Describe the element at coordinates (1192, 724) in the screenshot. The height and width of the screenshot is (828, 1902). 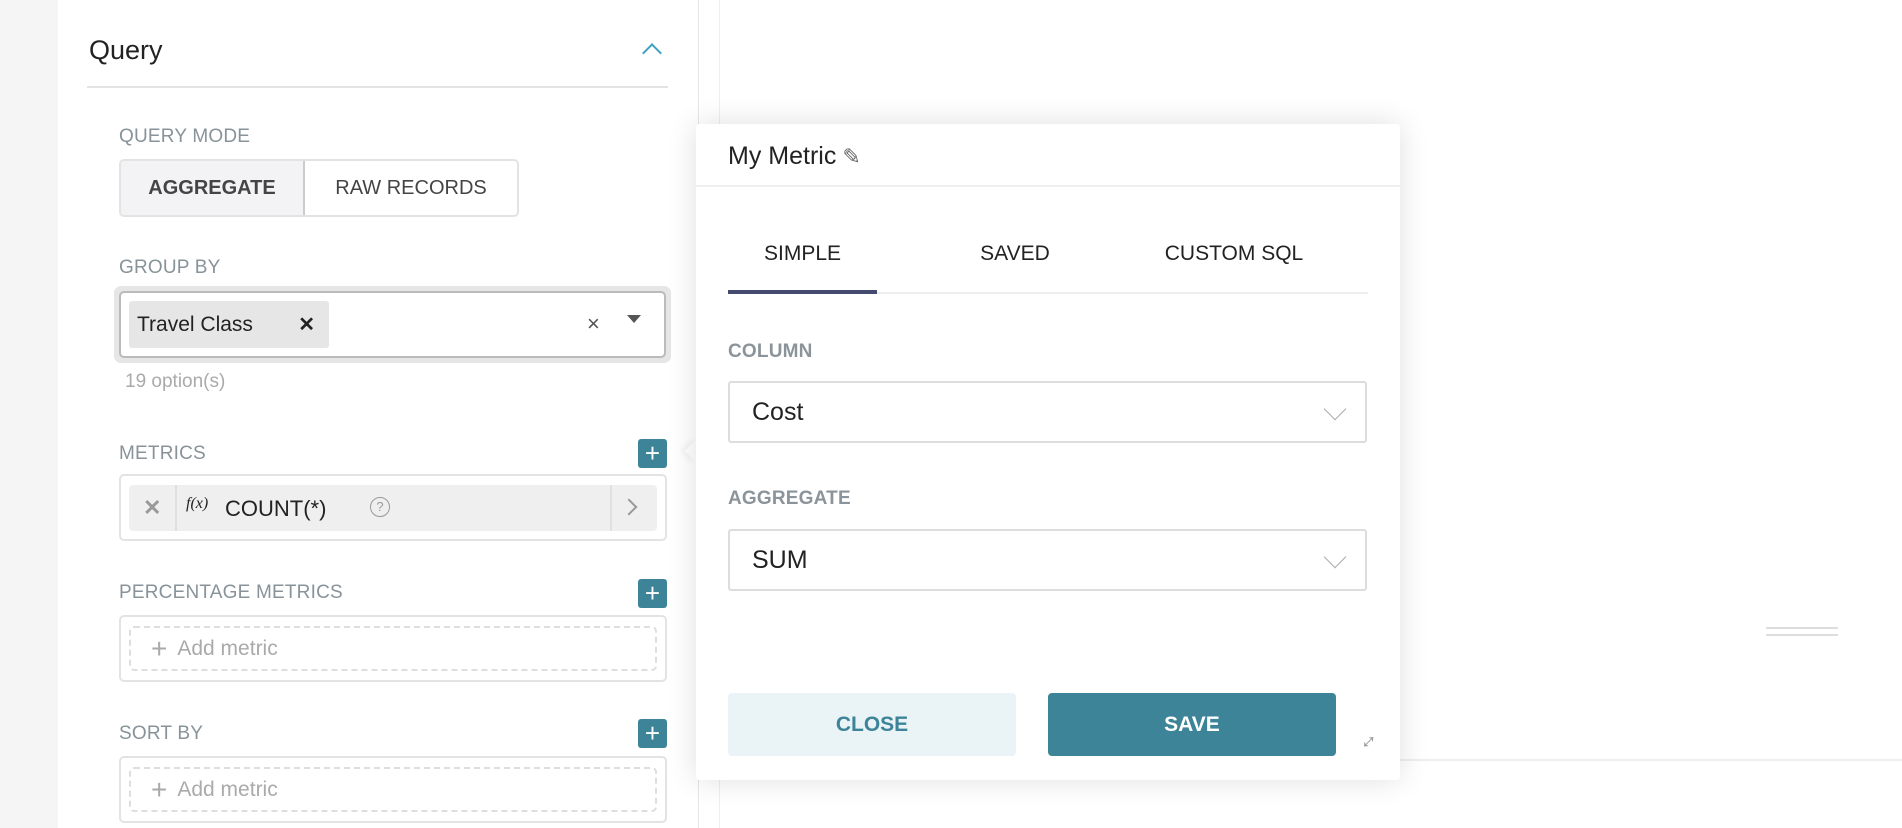
I see `save-button: SAVE` at that location.